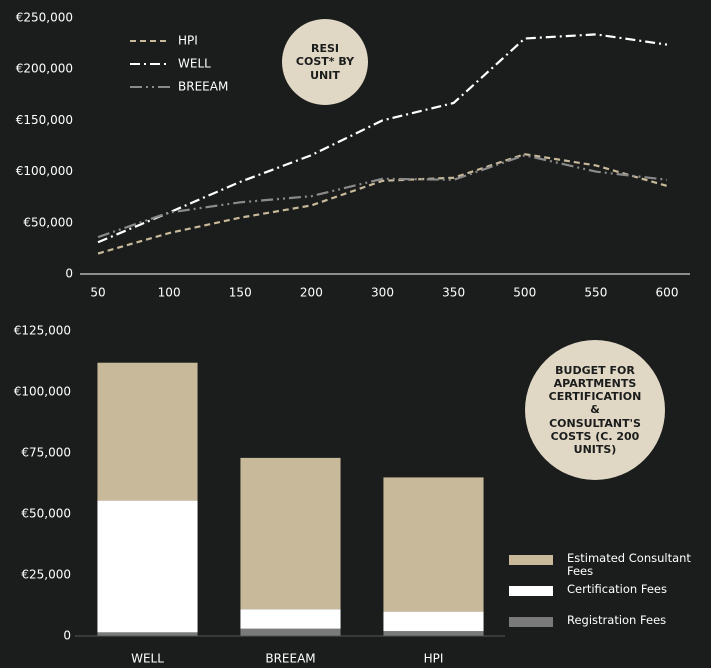  What do you see at coordinates (46, 453) in the screenshot?
I see `y-tick-label: €75,000` at bounding box center [46, 453].